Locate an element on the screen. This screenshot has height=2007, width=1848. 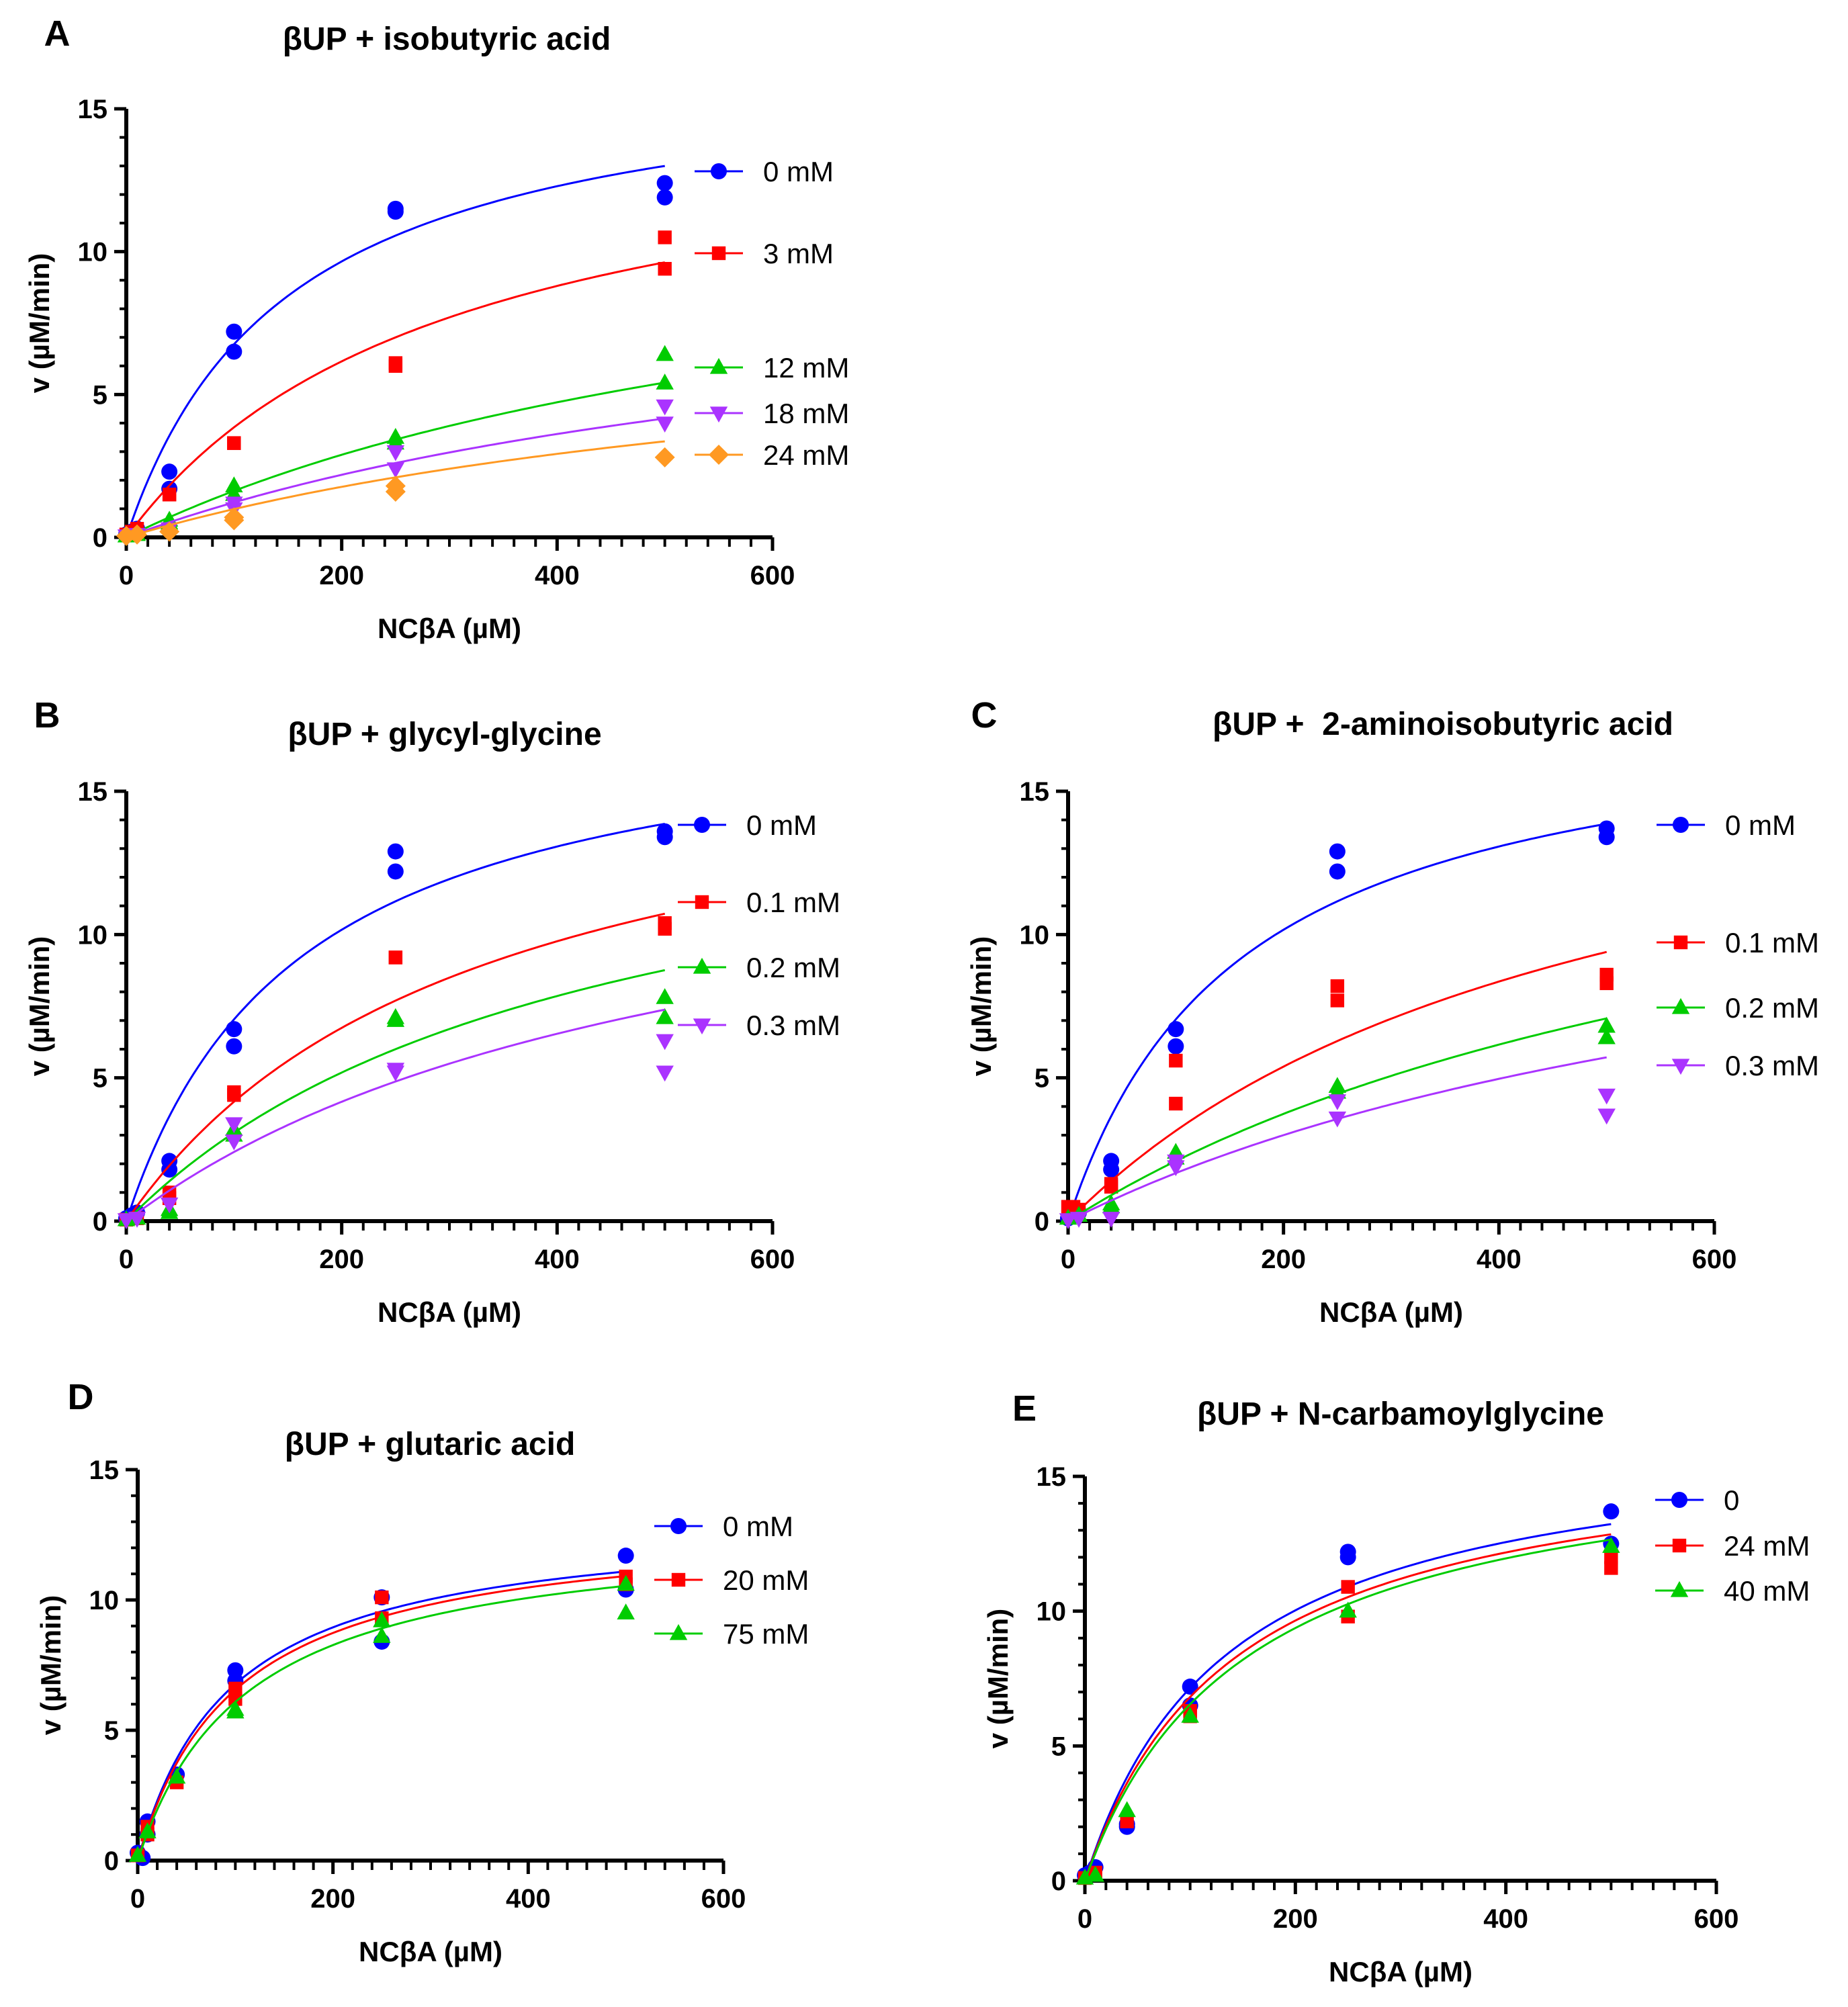
chart-title: βUP + 2-aminoisobutyric acid is located at coordinates (1443, 724).